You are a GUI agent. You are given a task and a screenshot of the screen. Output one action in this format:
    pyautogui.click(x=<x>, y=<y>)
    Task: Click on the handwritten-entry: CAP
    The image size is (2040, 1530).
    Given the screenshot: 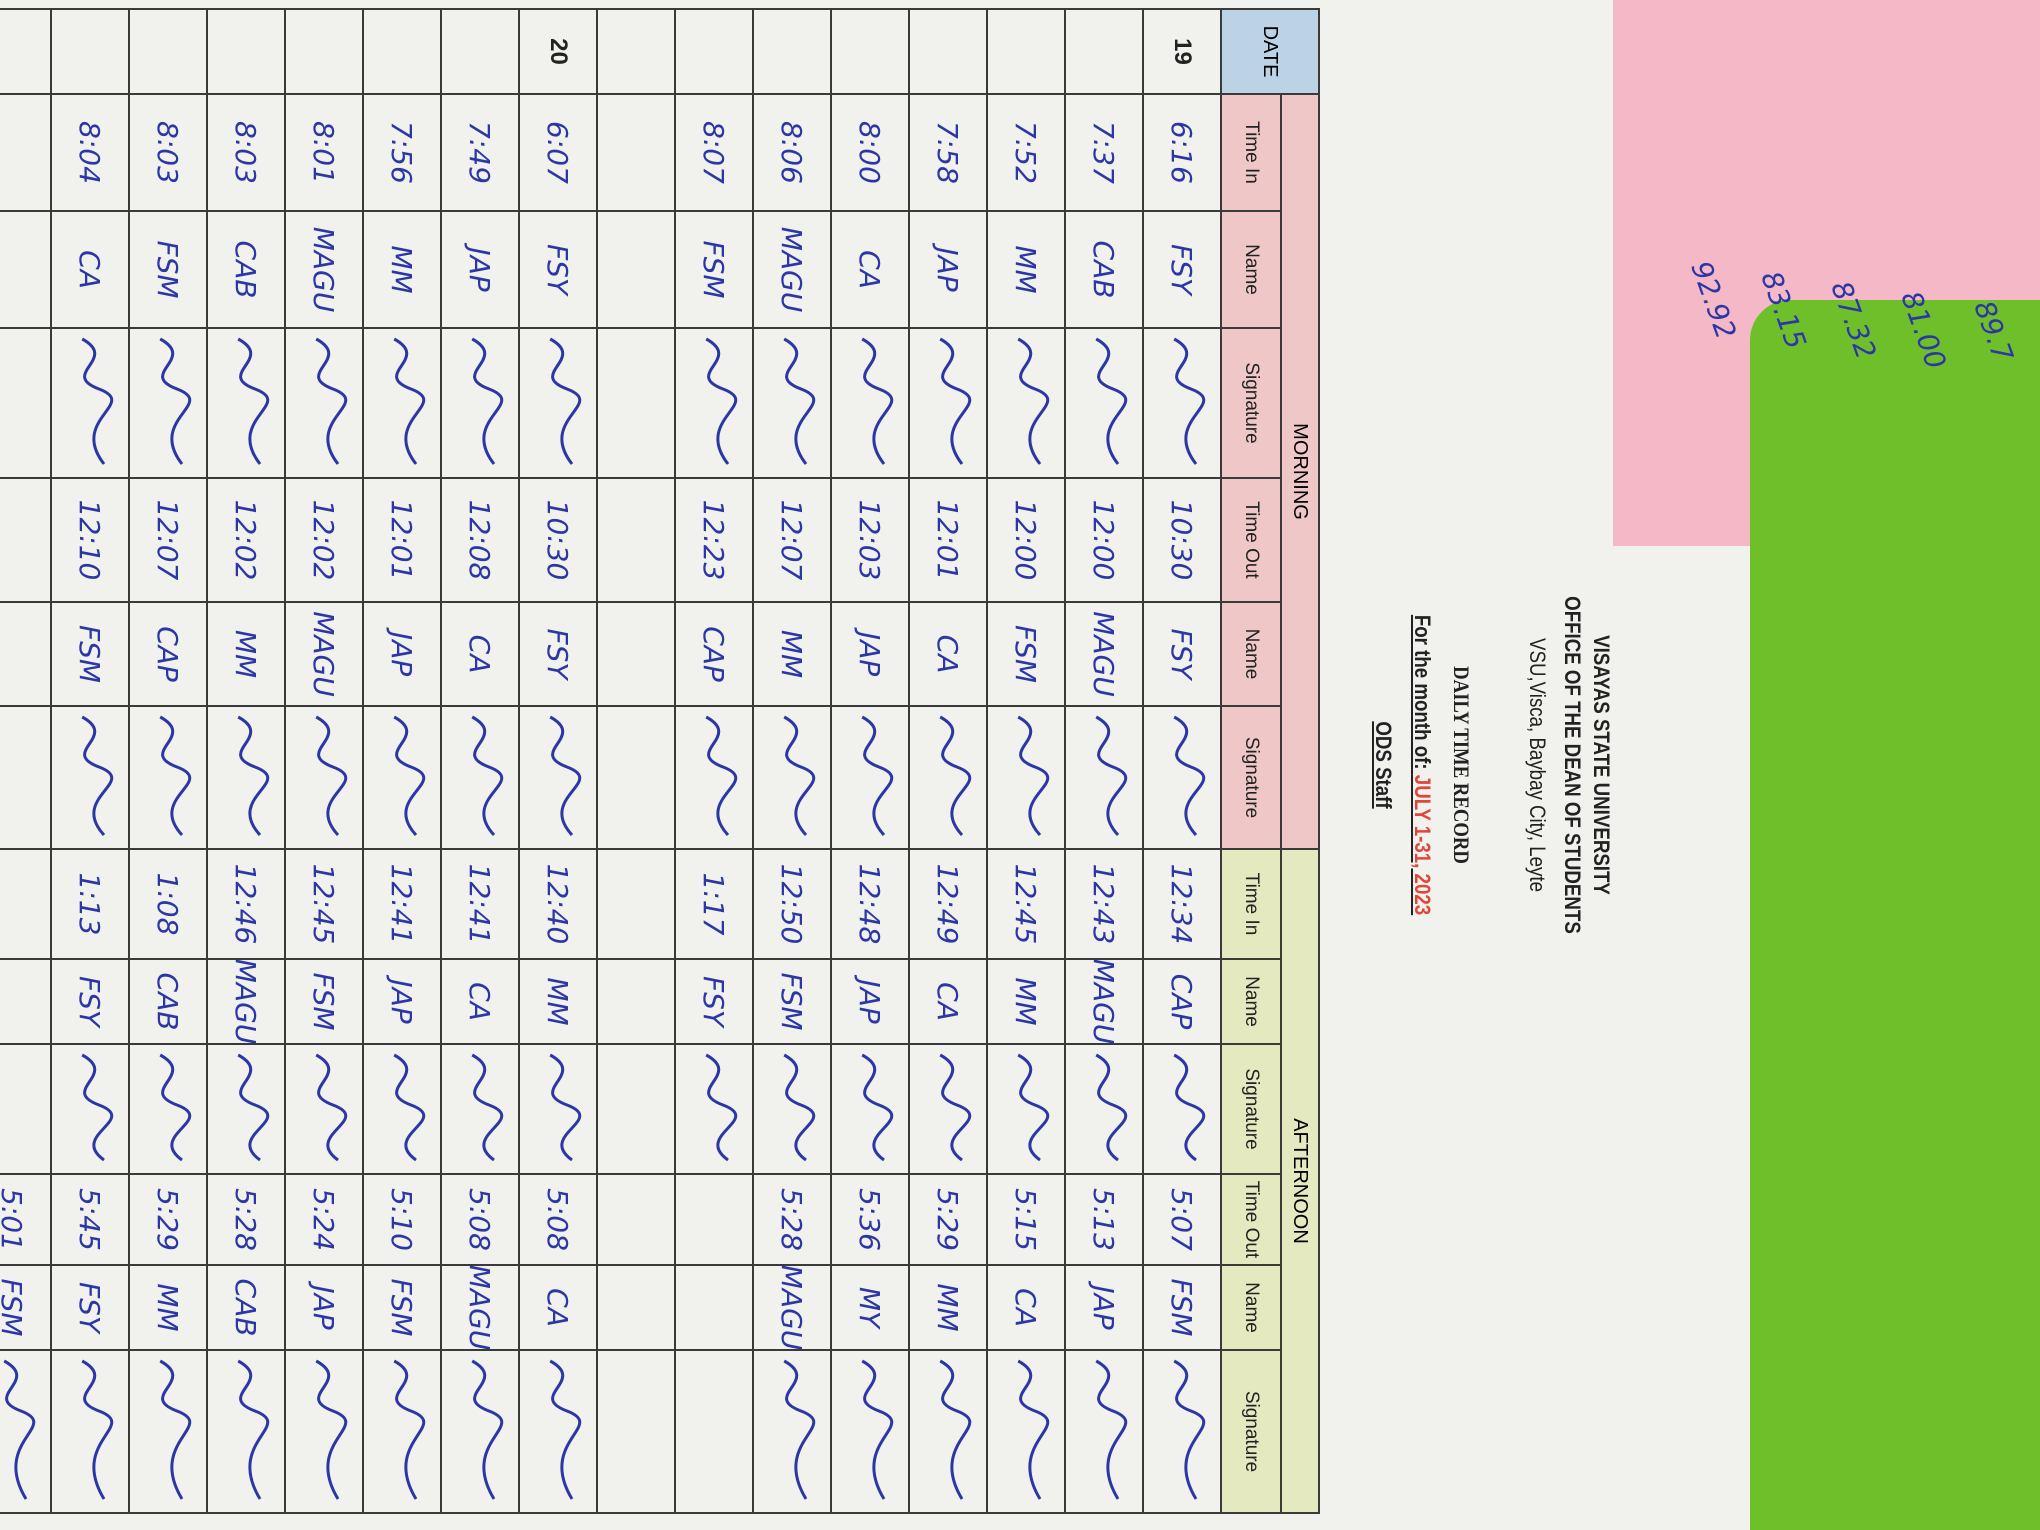 What is the action you would take?
    pyautogui.click(x=1182, y=1001)
    